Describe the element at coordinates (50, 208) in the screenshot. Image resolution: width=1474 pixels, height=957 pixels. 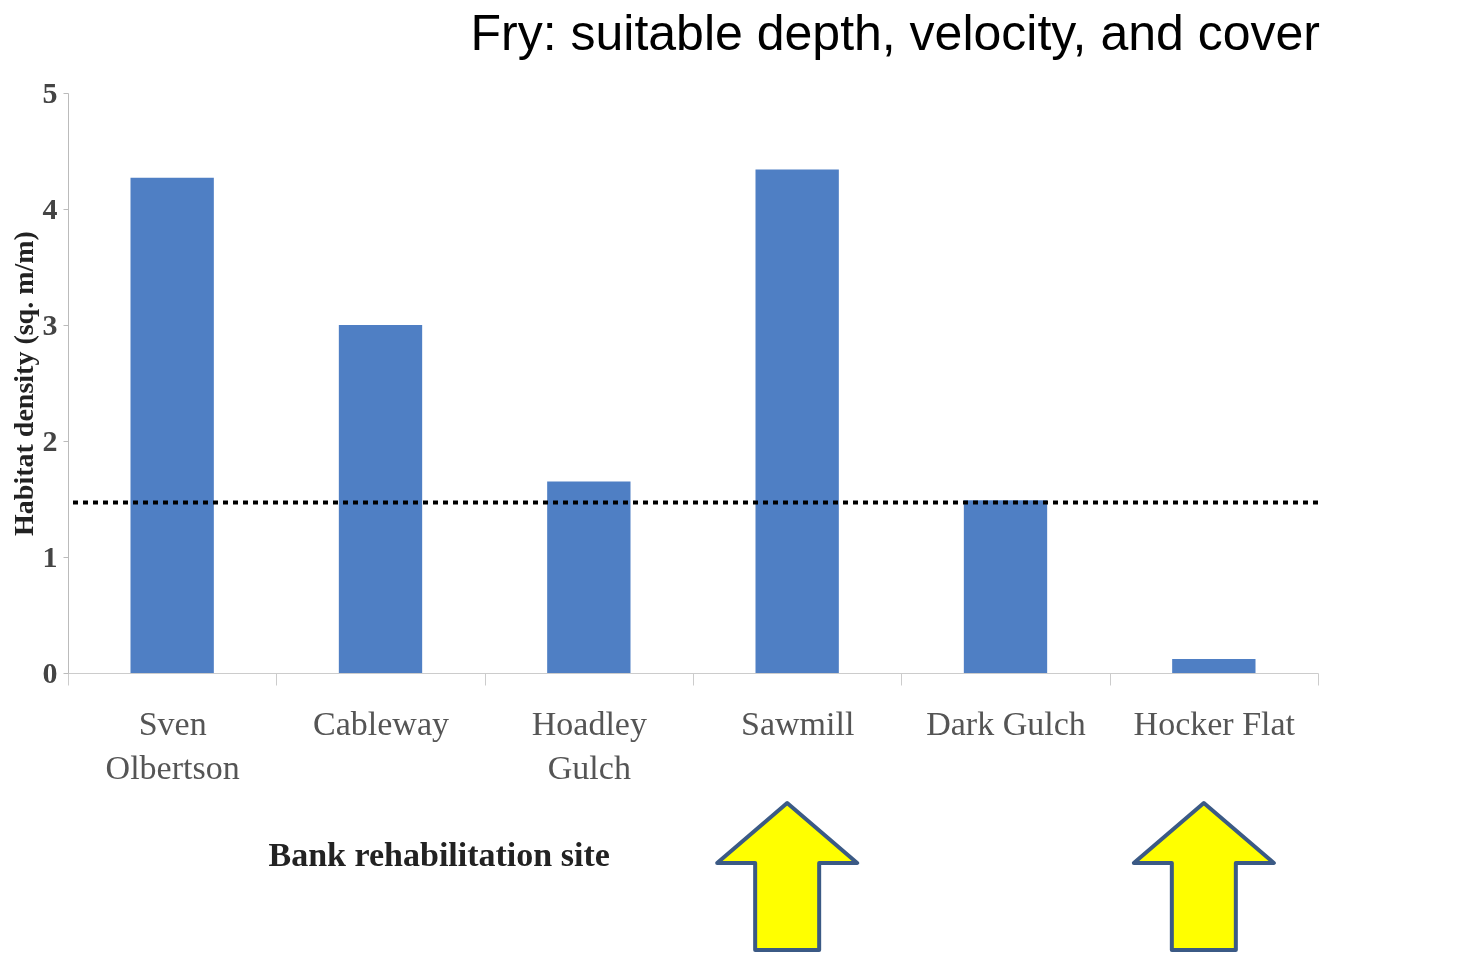
I see `y-tick-label: 4` at that location.